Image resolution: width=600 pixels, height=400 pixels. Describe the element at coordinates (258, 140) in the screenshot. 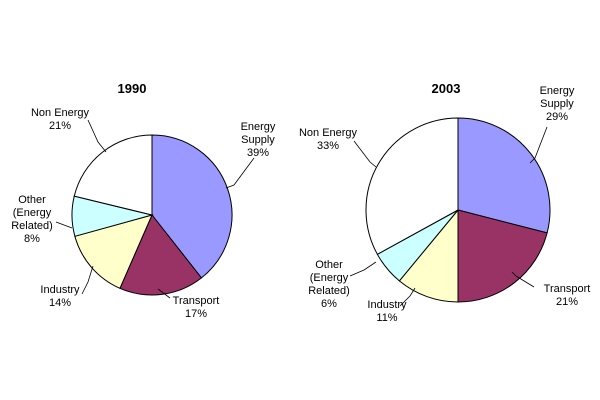

I see `slice-label-1990-energy-supply: Energy Supply 39%` at that location.